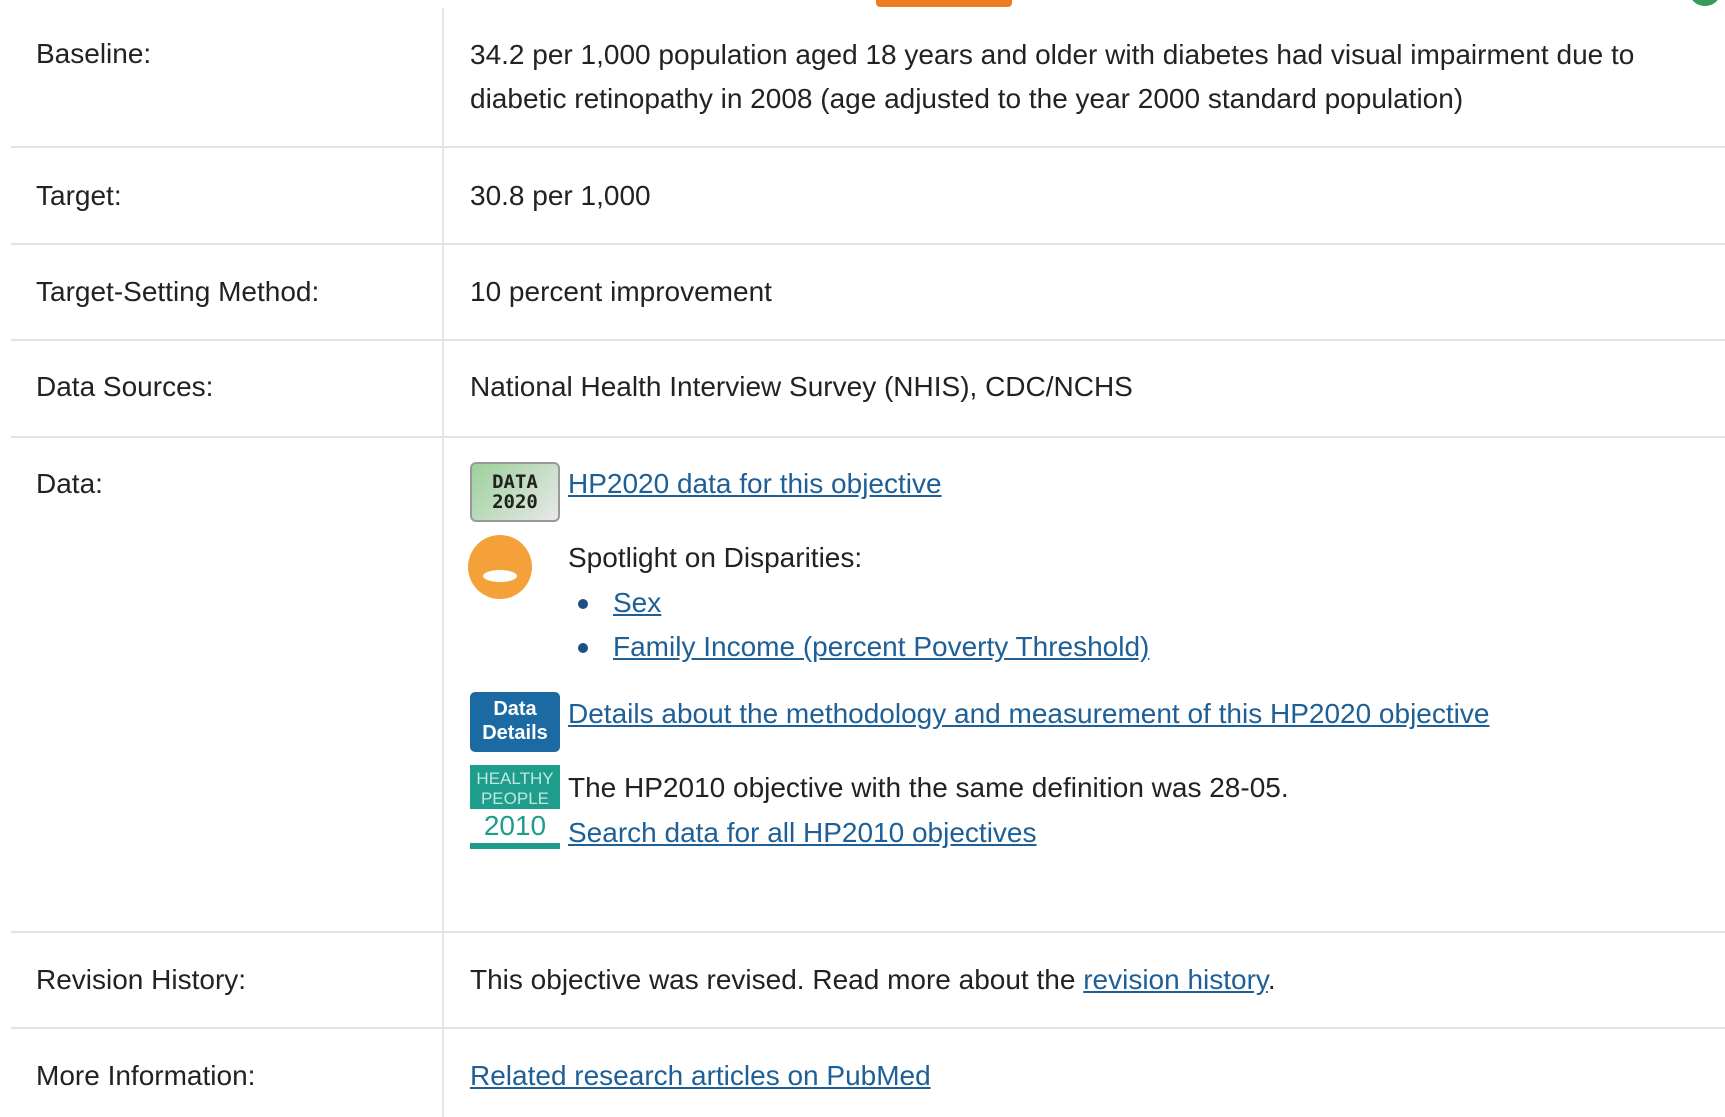 This screenshot has height=1117, width=1725. What do you see at coordinates (500, 576) in the screenshot?
I see `spotlight-icon-inner` at bounding box center [500, 576].